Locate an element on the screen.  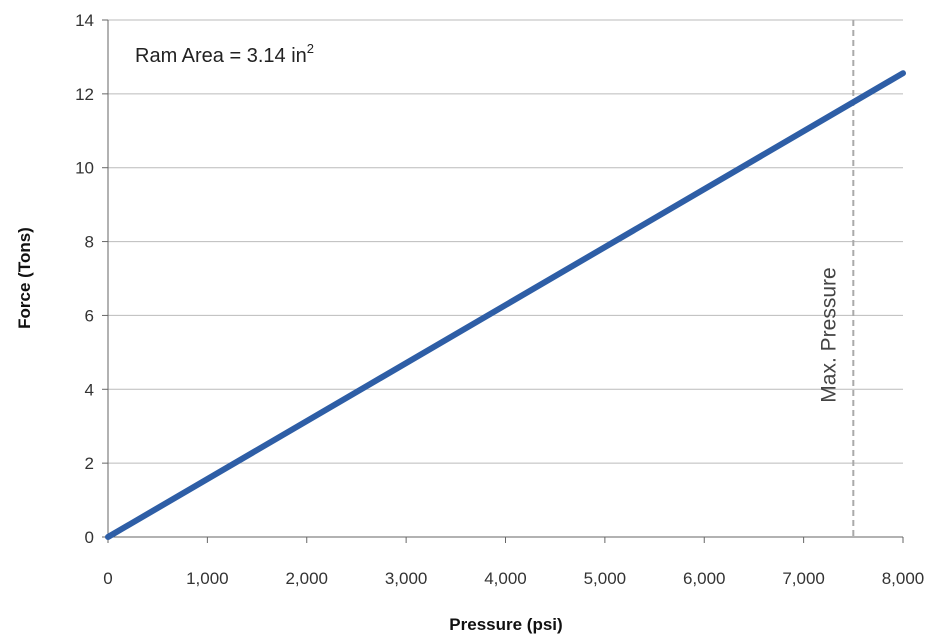
x-axis-title: Pressure (psi) is located at coordinates (505, 624).